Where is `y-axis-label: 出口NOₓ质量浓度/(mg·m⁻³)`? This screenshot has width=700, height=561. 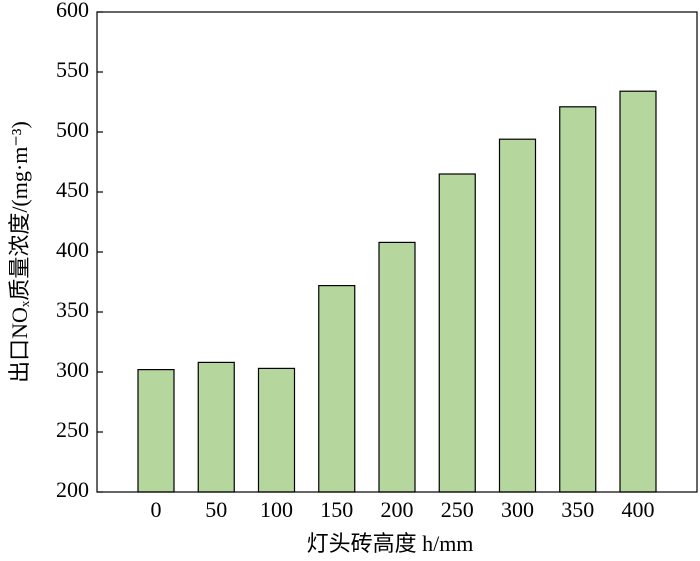
y-axis-label: 出口NOₓ质量浓度/(mg·m⁻³) is located at coordinates (19, 252).